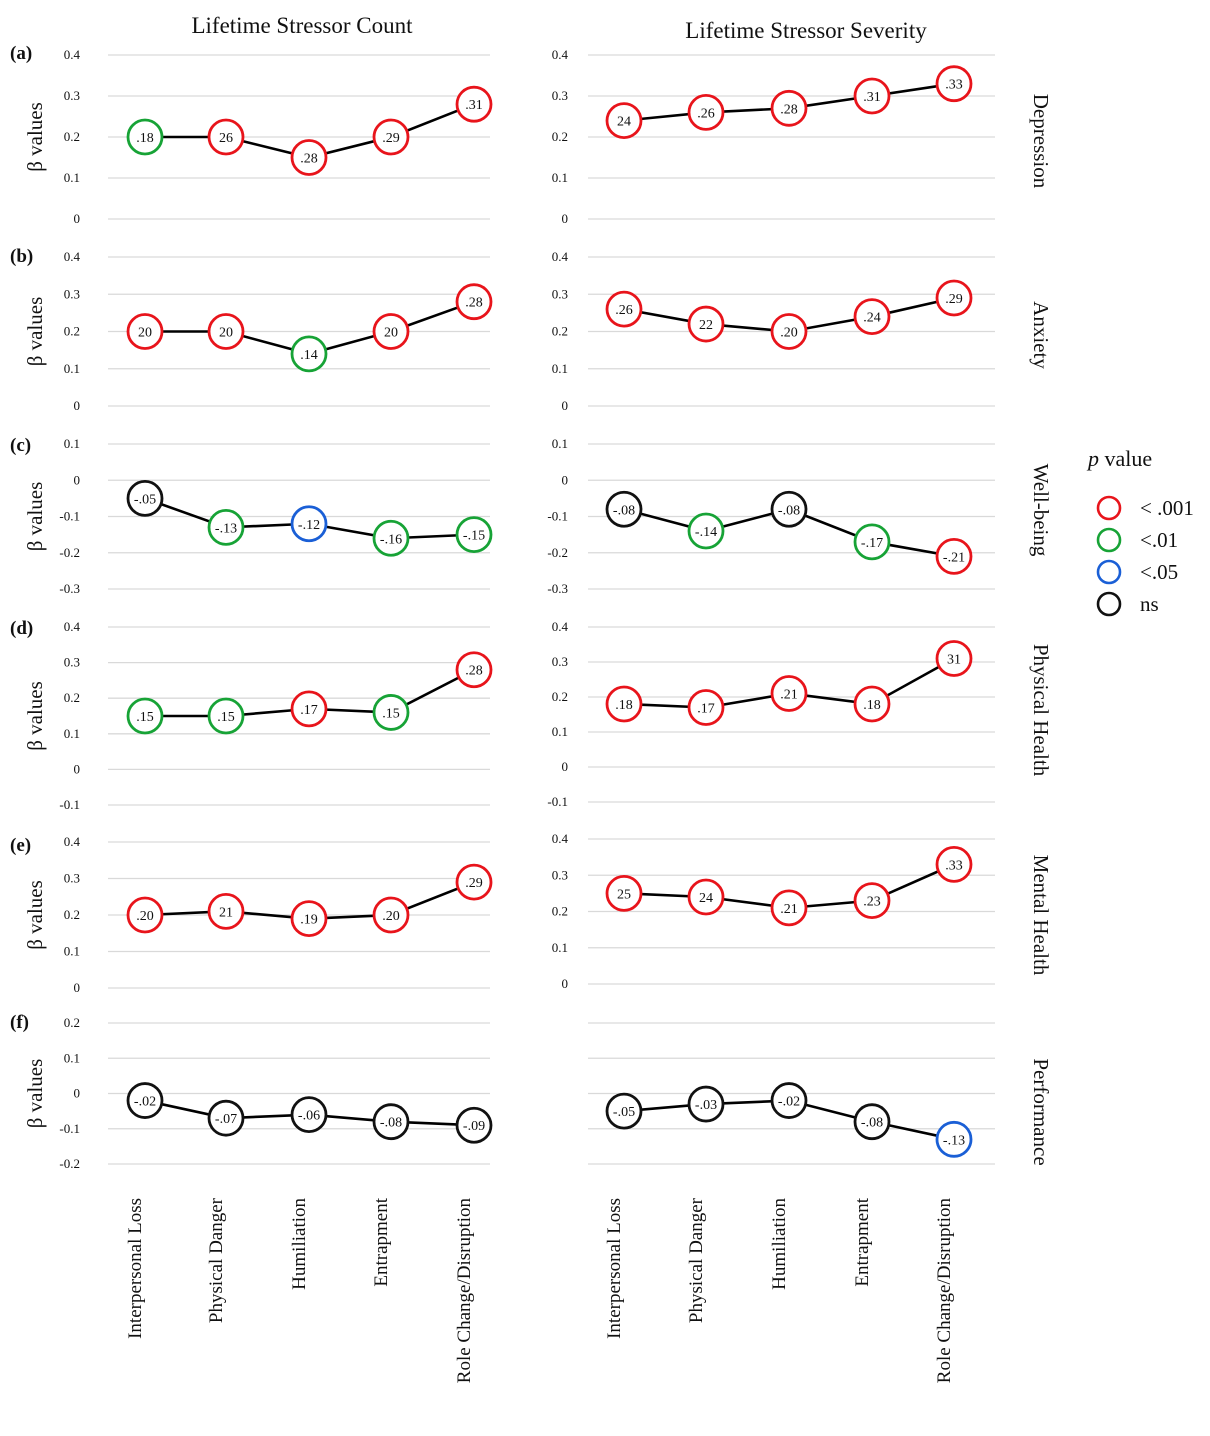  What do you see at coordinates (20, 445) in the screenshot?
I see `panel-letter: (c)` at bounding box center [20, 445].